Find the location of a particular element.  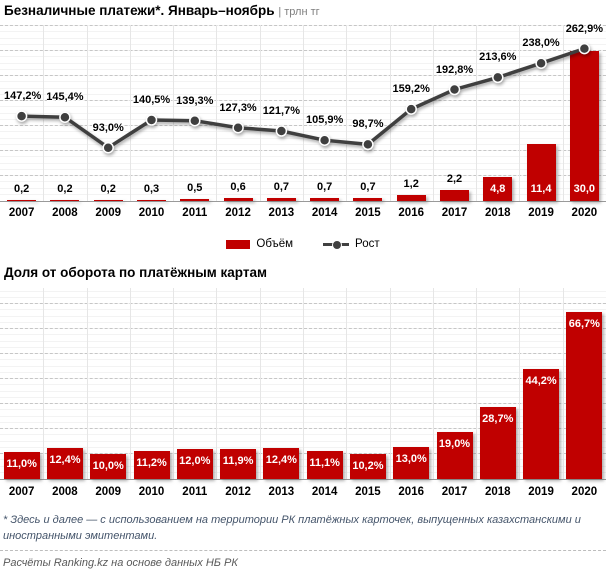

bar-value-label: 10,0% is located at coordinates (108, 466).